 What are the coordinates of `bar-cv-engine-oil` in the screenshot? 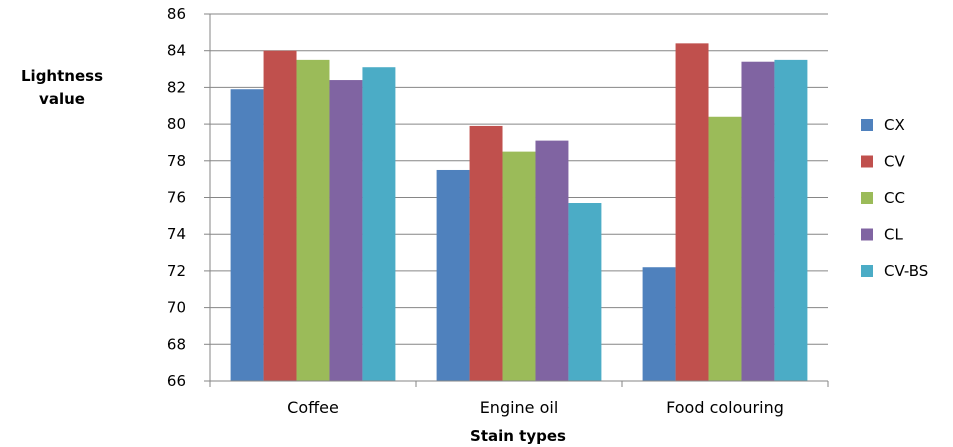 It's located at (486, 253).